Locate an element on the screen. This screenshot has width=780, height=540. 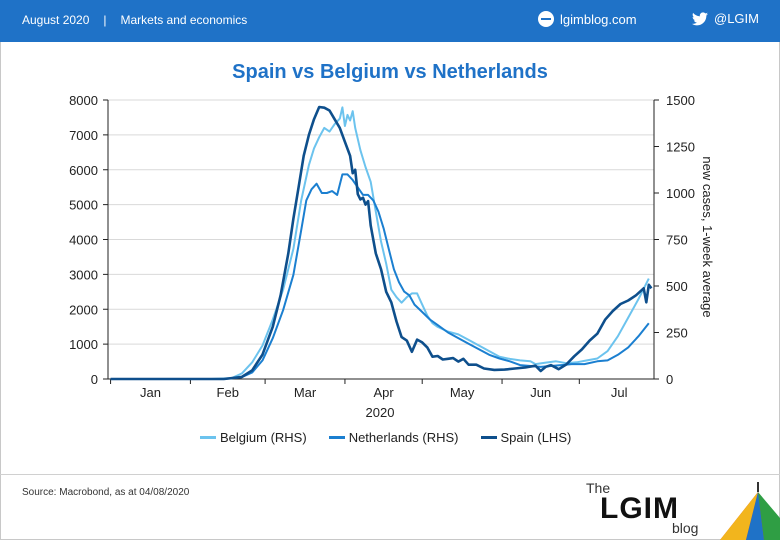
legend-swatch-netherlands is located at coordinates (336, 437).